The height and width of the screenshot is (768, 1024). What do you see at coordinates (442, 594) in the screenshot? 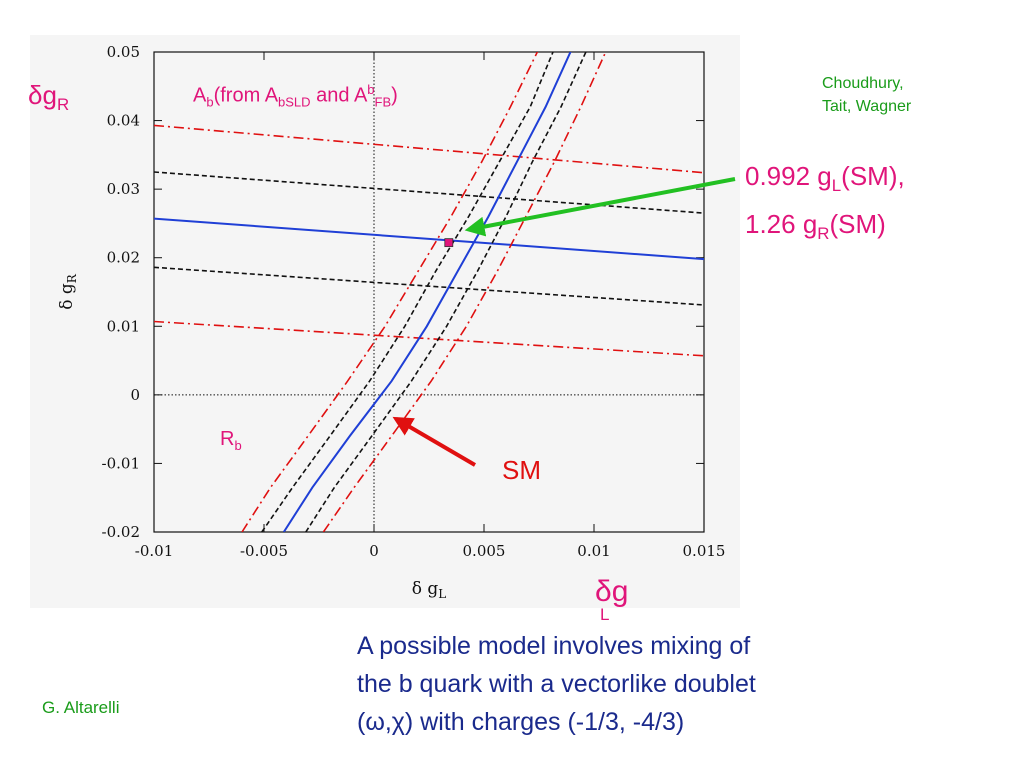
I see `x-axis-label-sub: L` at bounding box center [442, 594].